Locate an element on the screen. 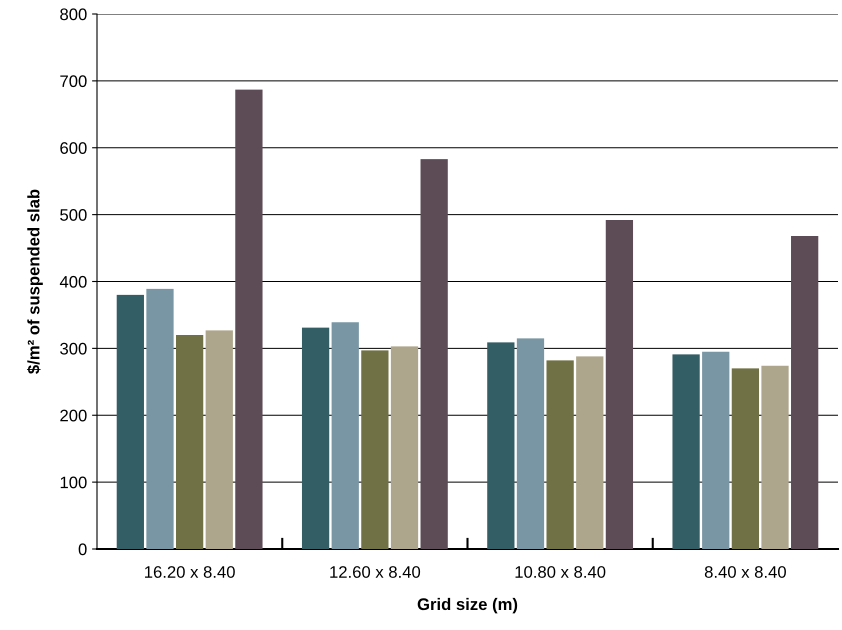 Image resolution: width=842 pixels, height=630 pixels. y-tick-label: 400 is located at coordinates (73, 282).